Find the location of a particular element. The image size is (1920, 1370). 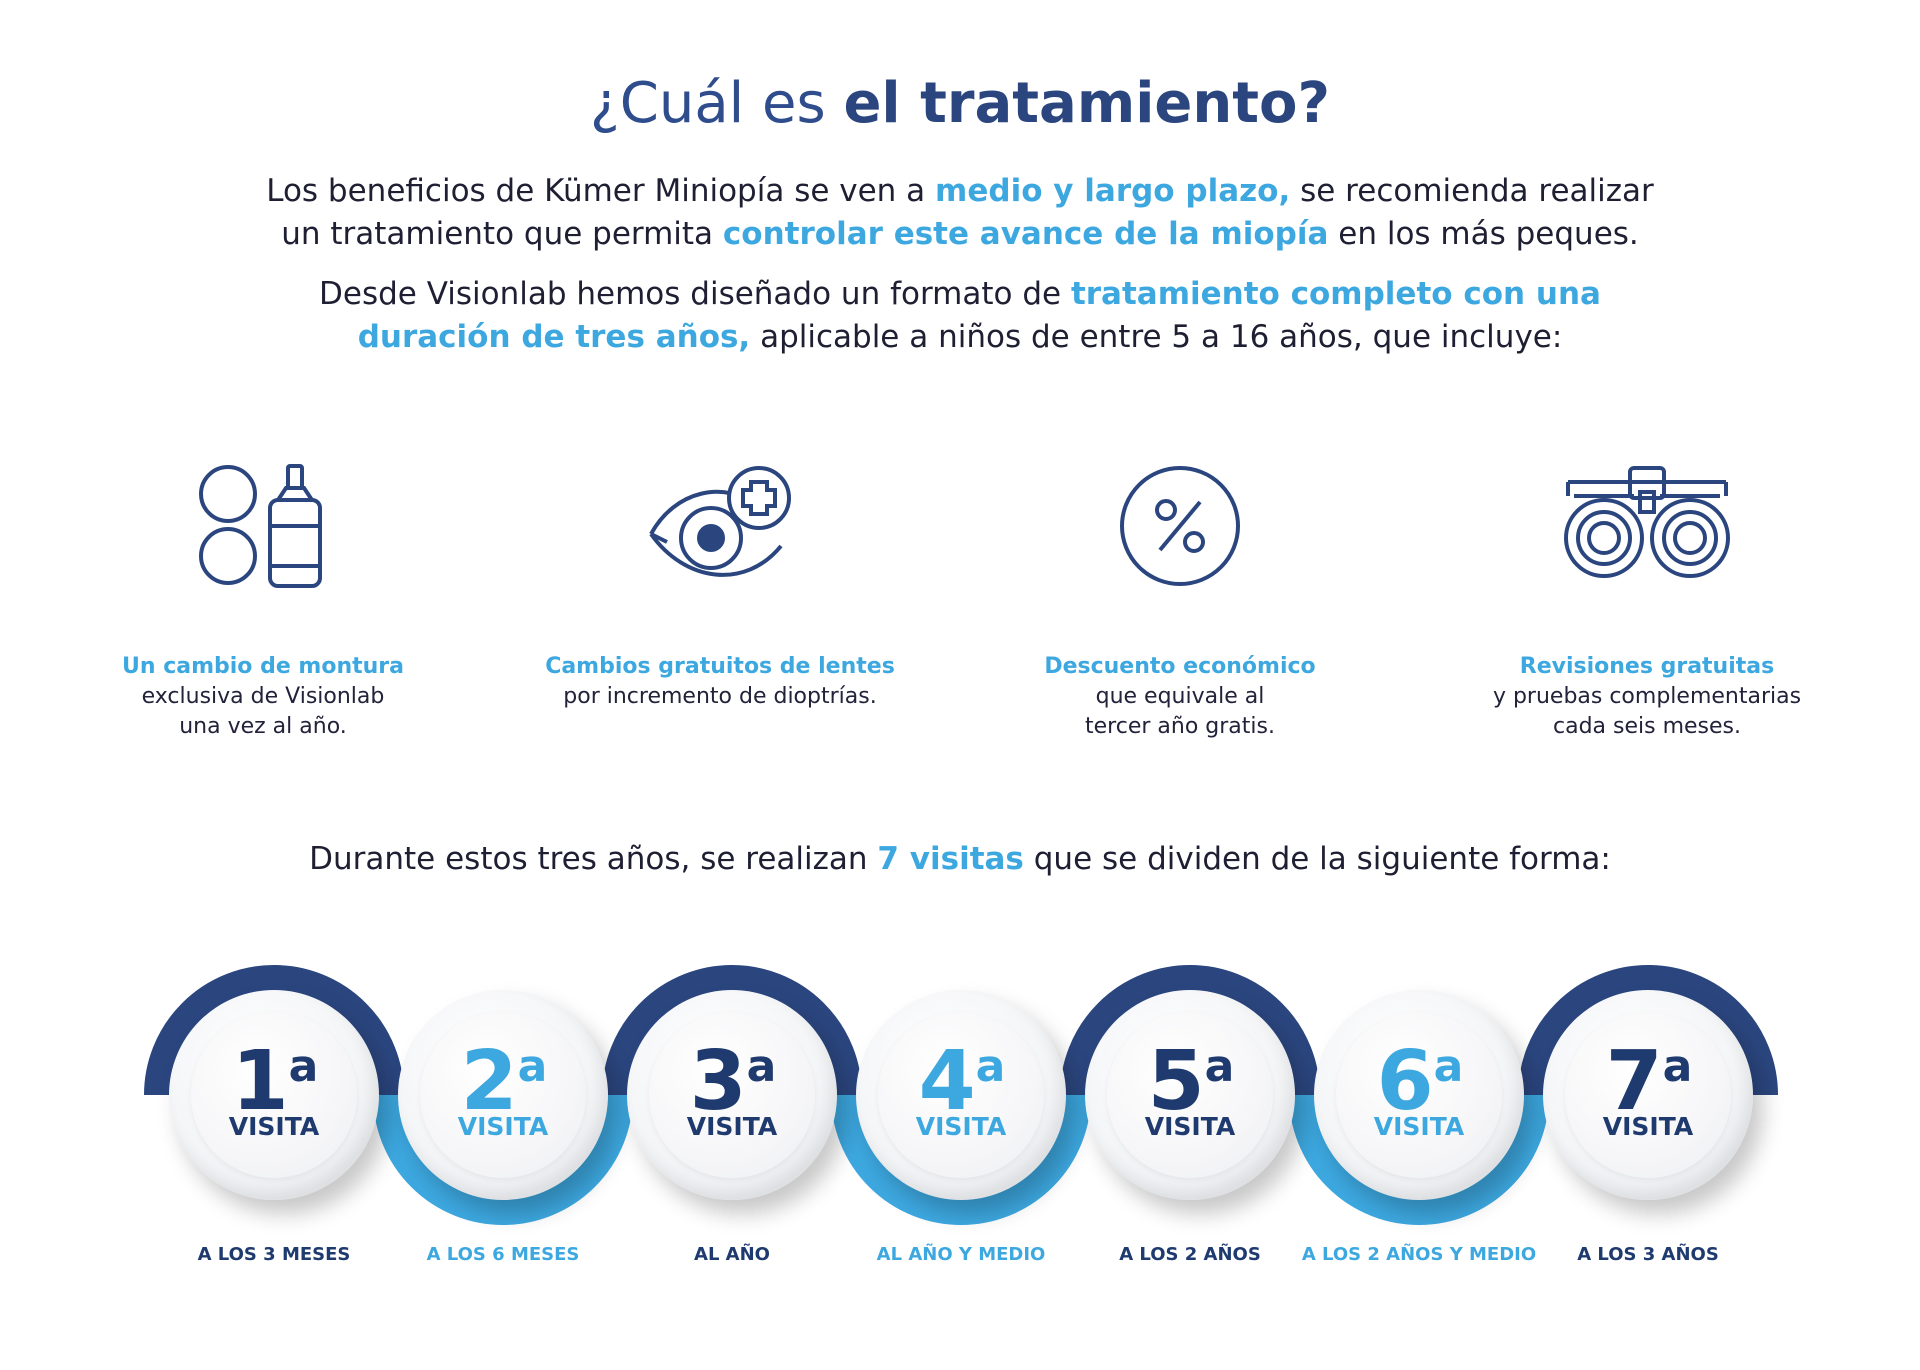

visit-6-number: 6a is located at coordinates (1419, 1074).